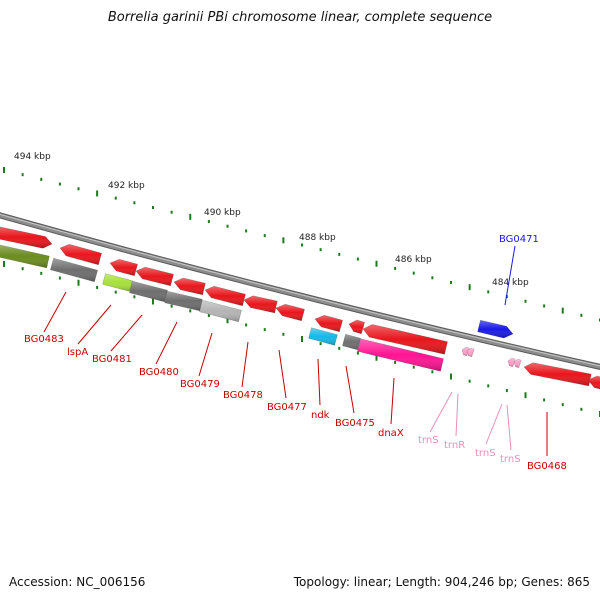 The height and width of the screenshot is (600, 600). I want to click on gene-label: BG0480, so click(159, 372).